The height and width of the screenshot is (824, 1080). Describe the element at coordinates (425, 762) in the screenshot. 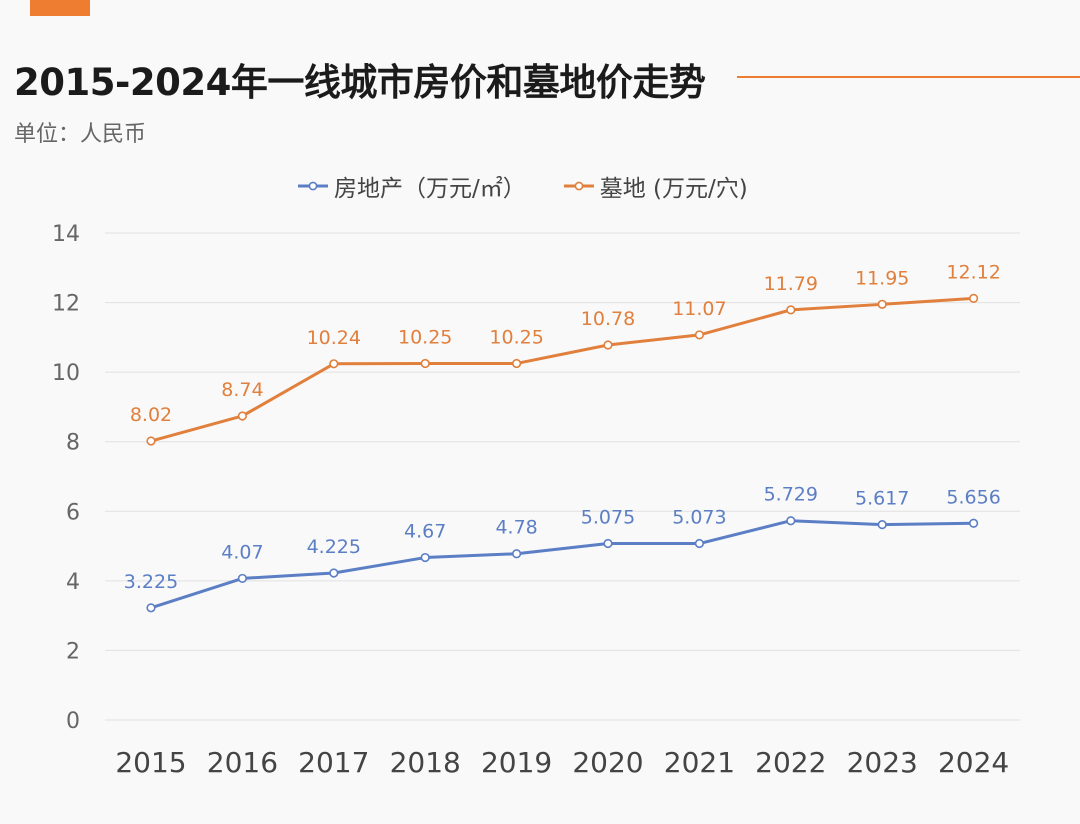

I see `x-tick-label-2018: 2018` at that location.